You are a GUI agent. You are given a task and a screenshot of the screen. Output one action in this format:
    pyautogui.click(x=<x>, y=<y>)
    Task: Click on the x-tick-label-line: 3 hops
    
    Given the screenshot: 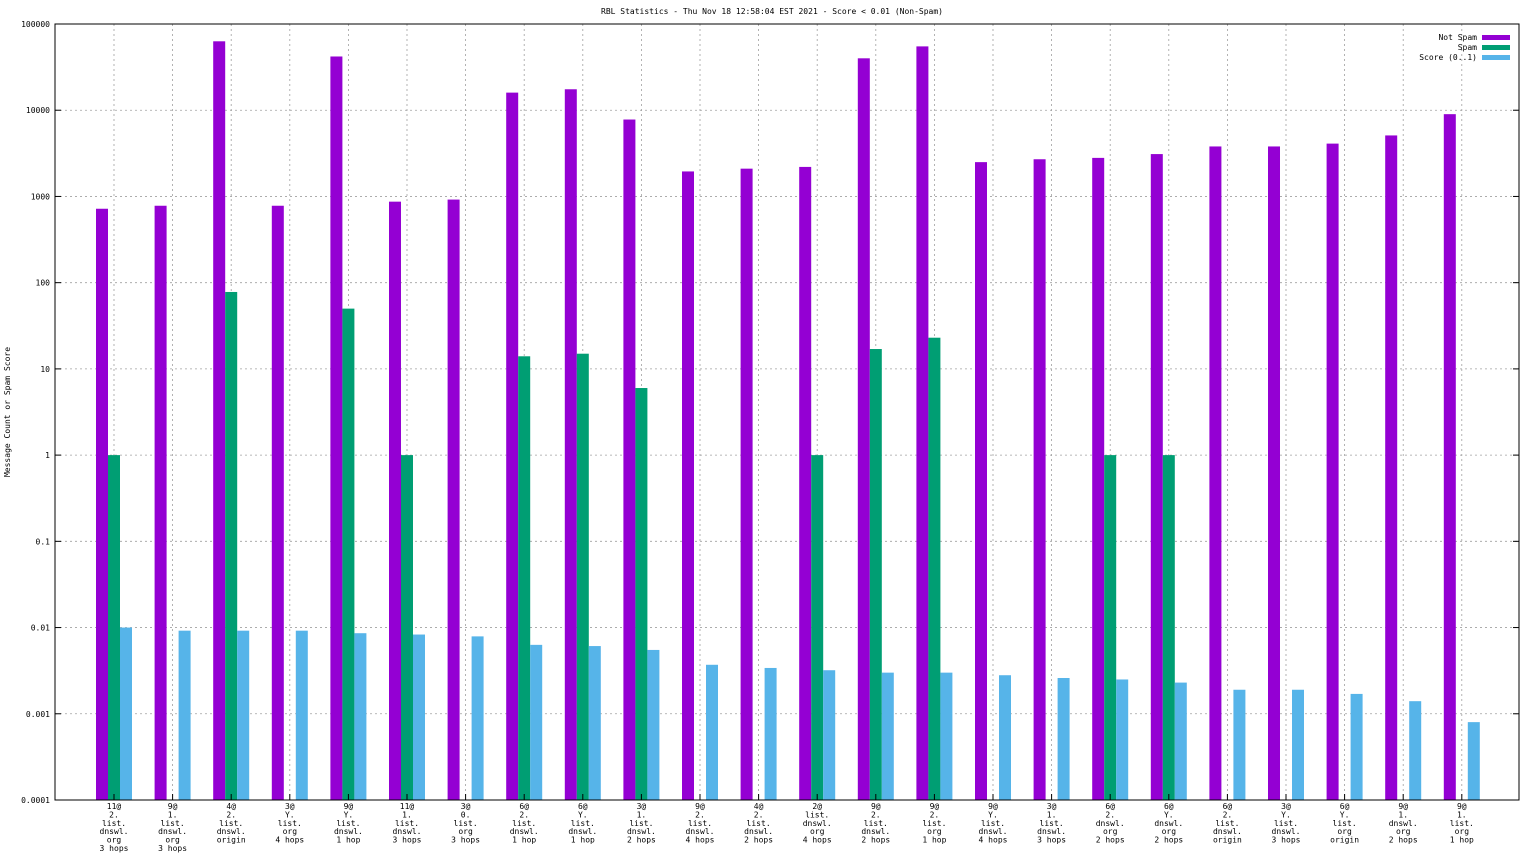 What is the action you would take?
    pyautogui.click(x=465, y=840)
    